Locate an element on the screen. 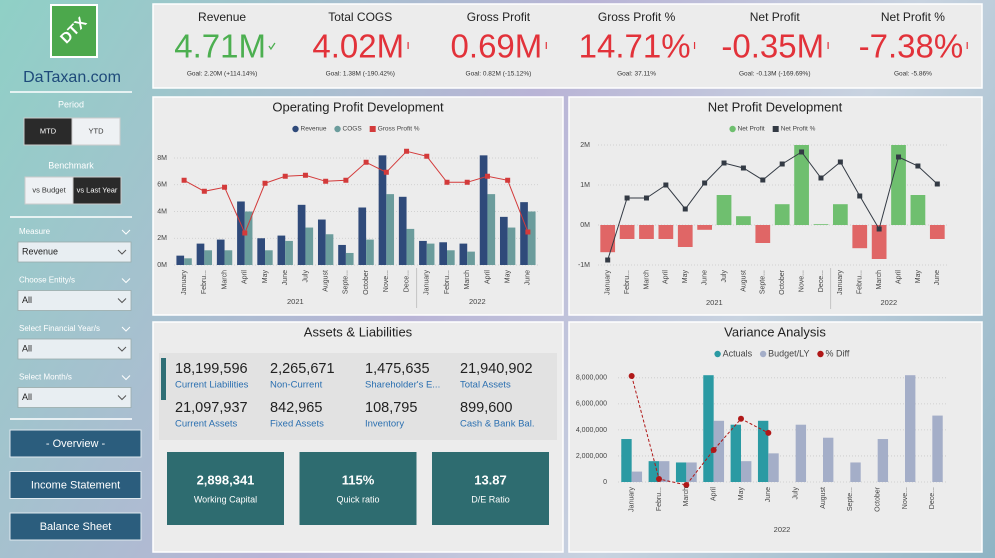 Image resolution: width=995 pixels, height=558 pixels. kpi-goal: Goal: -5.86% is located at coordinates (913, 74).